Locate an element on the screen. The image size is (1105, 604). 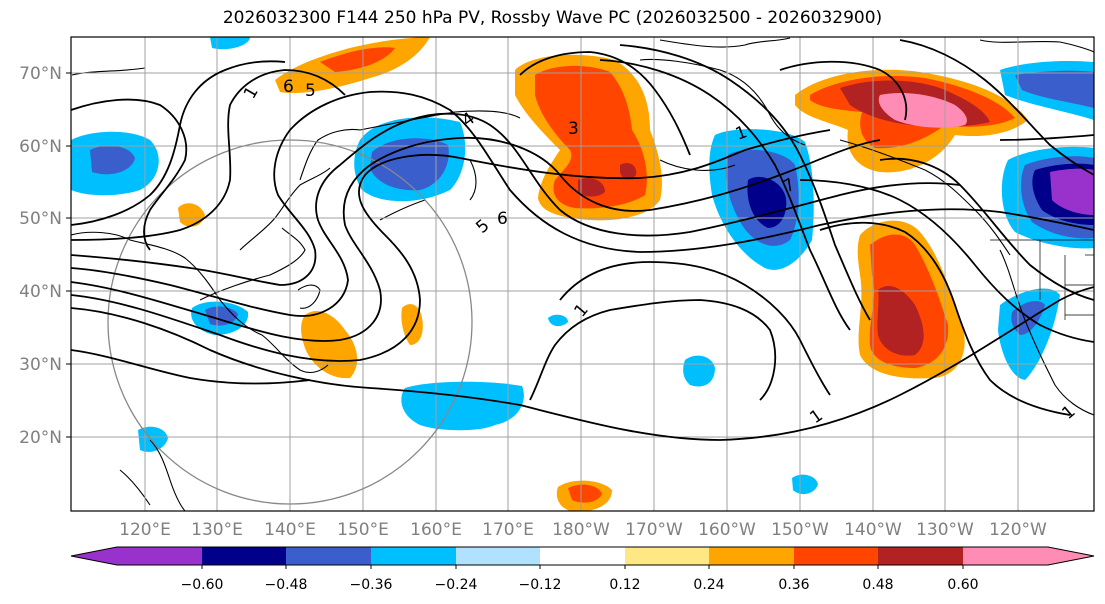
lon-label: 130°E is located at coordinates (217, 530).